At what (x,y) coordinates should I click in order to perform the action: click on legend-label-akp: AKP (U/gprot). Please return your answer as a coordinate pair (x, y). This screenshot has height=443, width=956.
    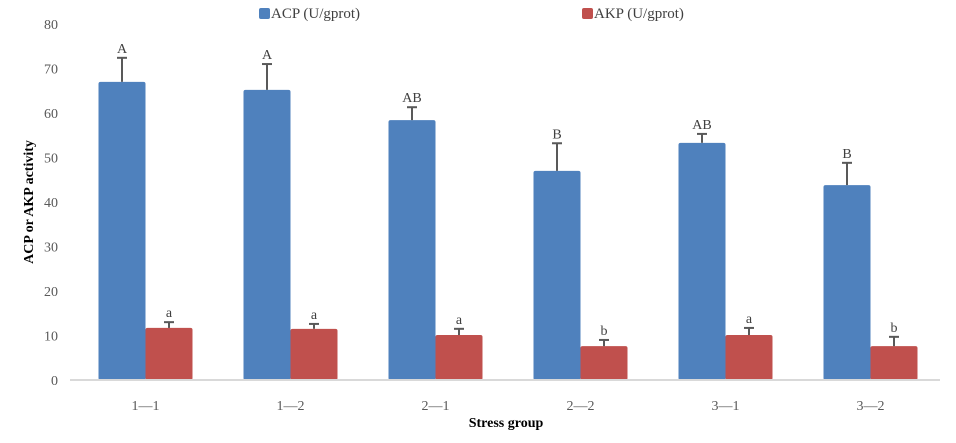
    Looking at the image, I should click on (639, 14).